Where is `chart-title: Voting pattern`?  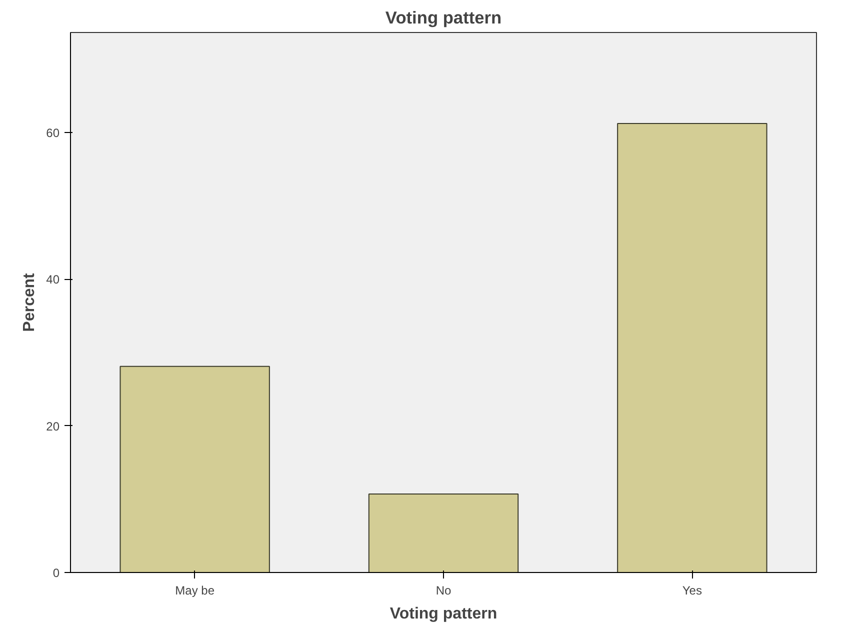
chart-title: Voting pattern is located at coordinates (443, 18).